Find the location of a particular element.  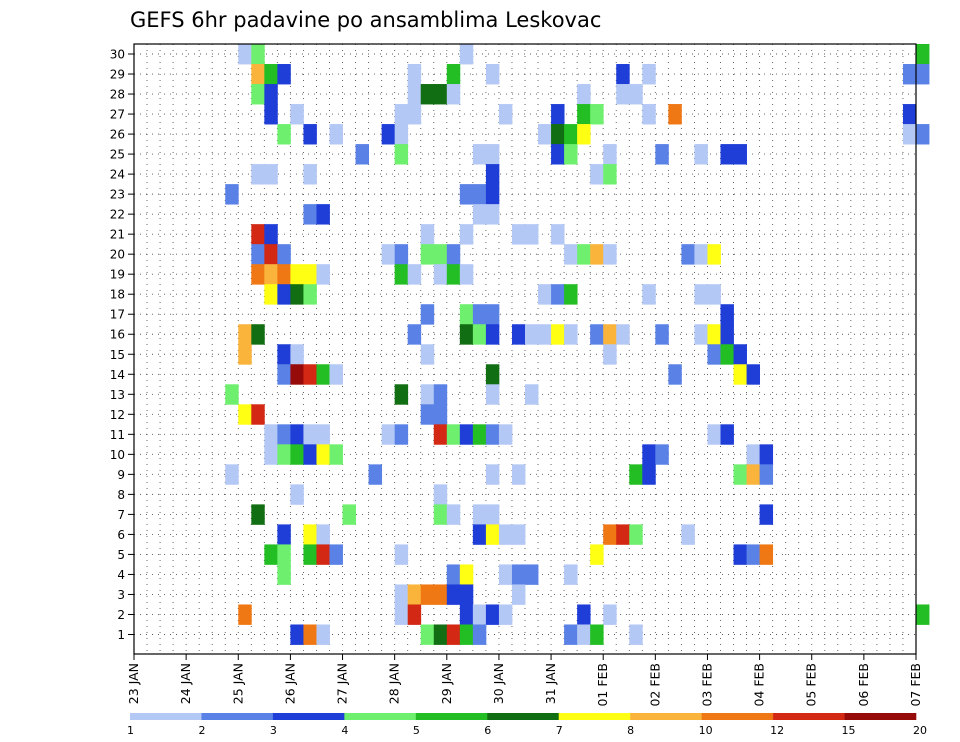

colorbar-label: 12 is located at coordinates (777, 730).